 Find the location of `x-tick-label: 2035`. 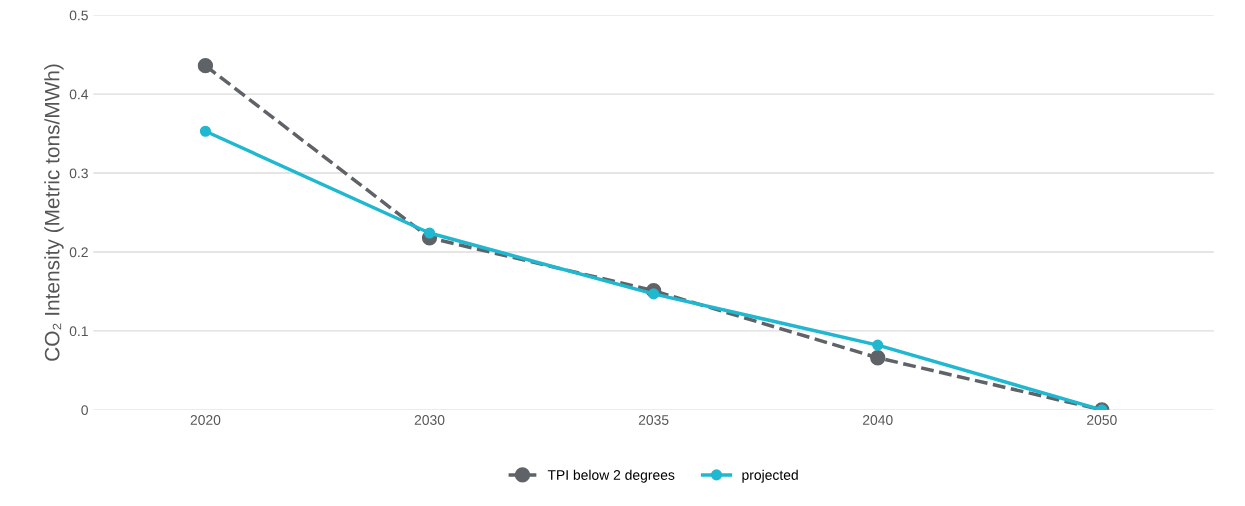

x-tick-label: 2035 is located at coordinates (653, 420).